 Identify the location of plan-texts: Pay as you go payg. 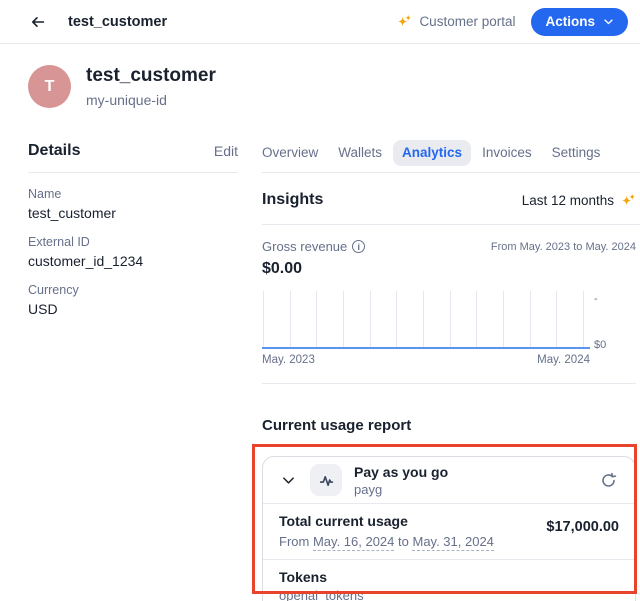
(470, 480).